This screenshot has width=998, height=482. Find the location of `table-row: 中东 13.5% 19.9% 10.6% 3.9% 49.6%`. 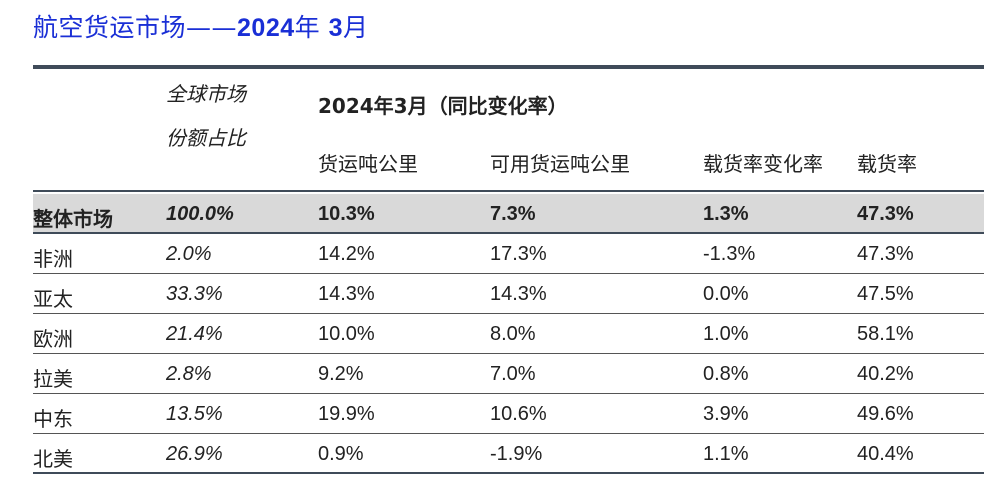

table-row: 中东 13.5% 19.9% 10.6% 3.9% 49.6% is located at coordinates (508, 414).